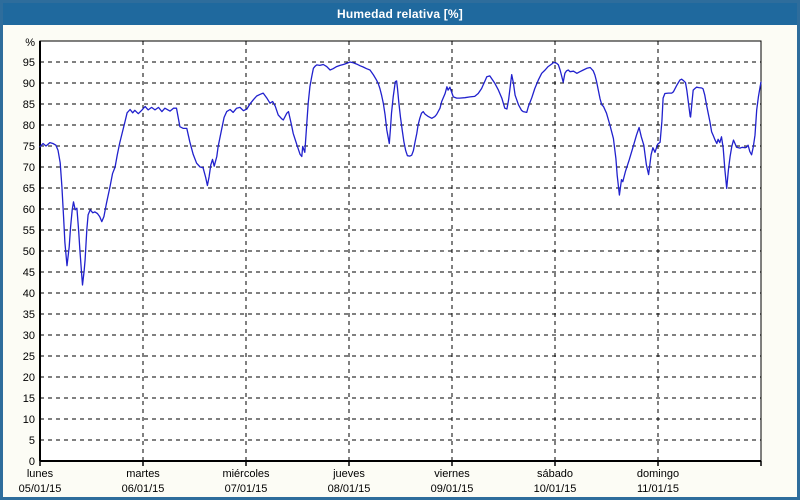 This screenshot has height=500, width=800. Describe the element at coordinates (29, 252) in the screenshot. I see `svg-text: 50` at that location.